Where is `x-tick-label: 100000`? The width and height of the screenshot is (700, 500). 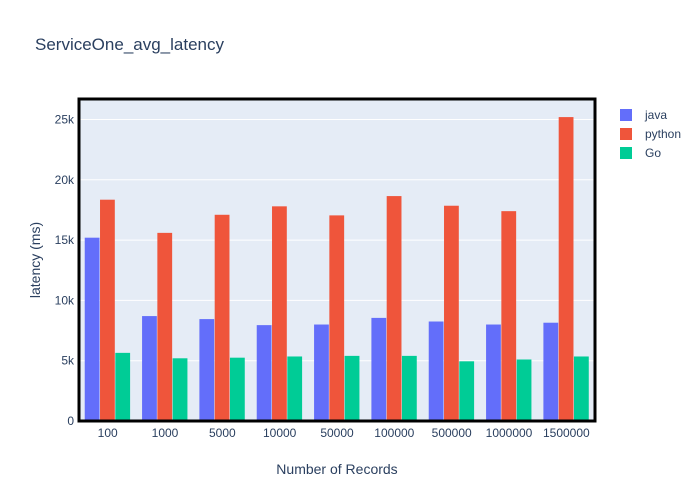 x-tick-label: 100000 is located at coordinates (394, 433).